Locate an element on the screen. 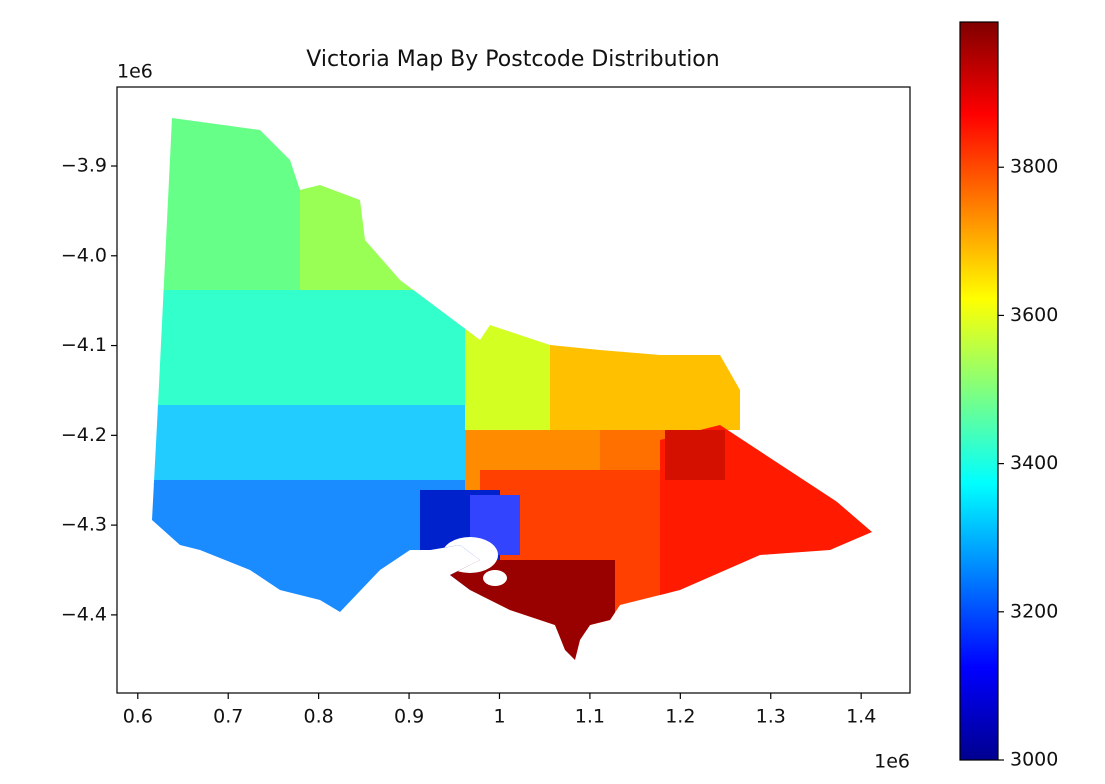 This screenshot has width=1105, height=784. x-tick-label: 1.1 is located at coordinates (590, 717).